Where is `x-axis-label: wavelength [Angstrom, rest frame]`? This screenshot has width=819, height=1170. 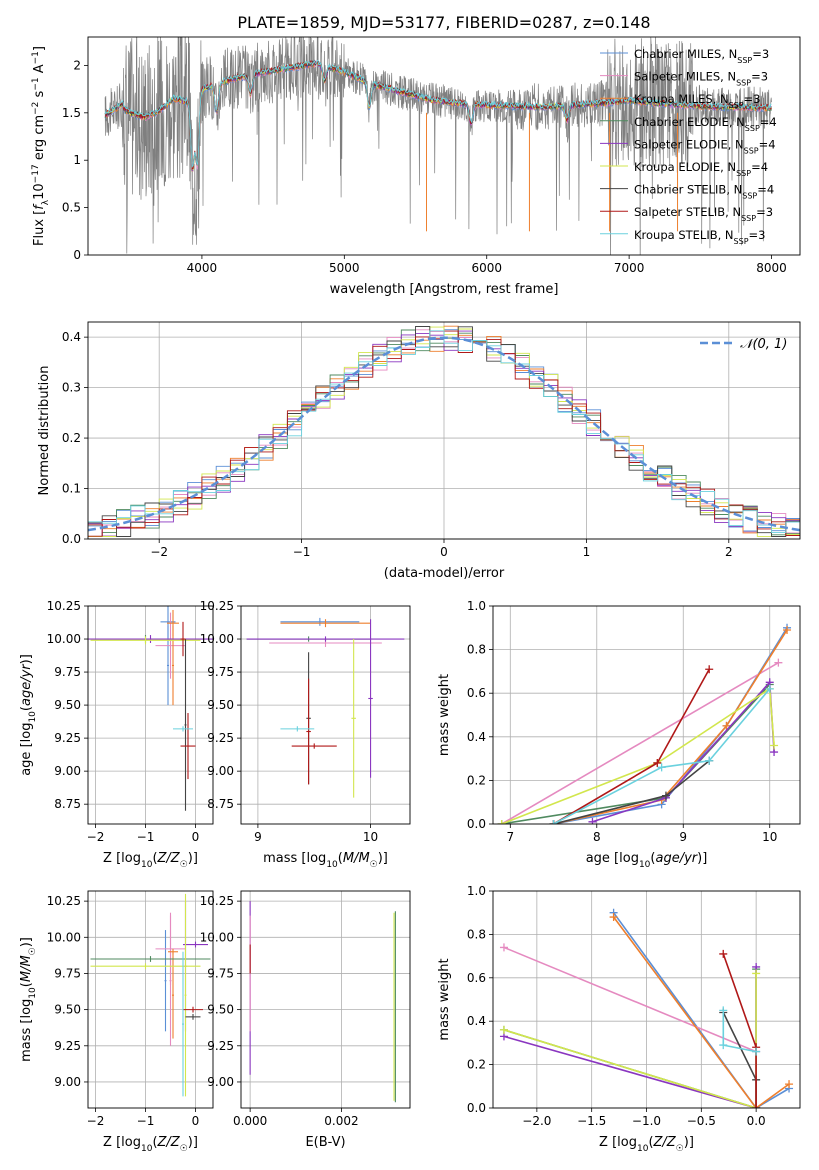 x-axis-label: wavelength [Angstrom, rest frame] is located at coordinates (444, 289).